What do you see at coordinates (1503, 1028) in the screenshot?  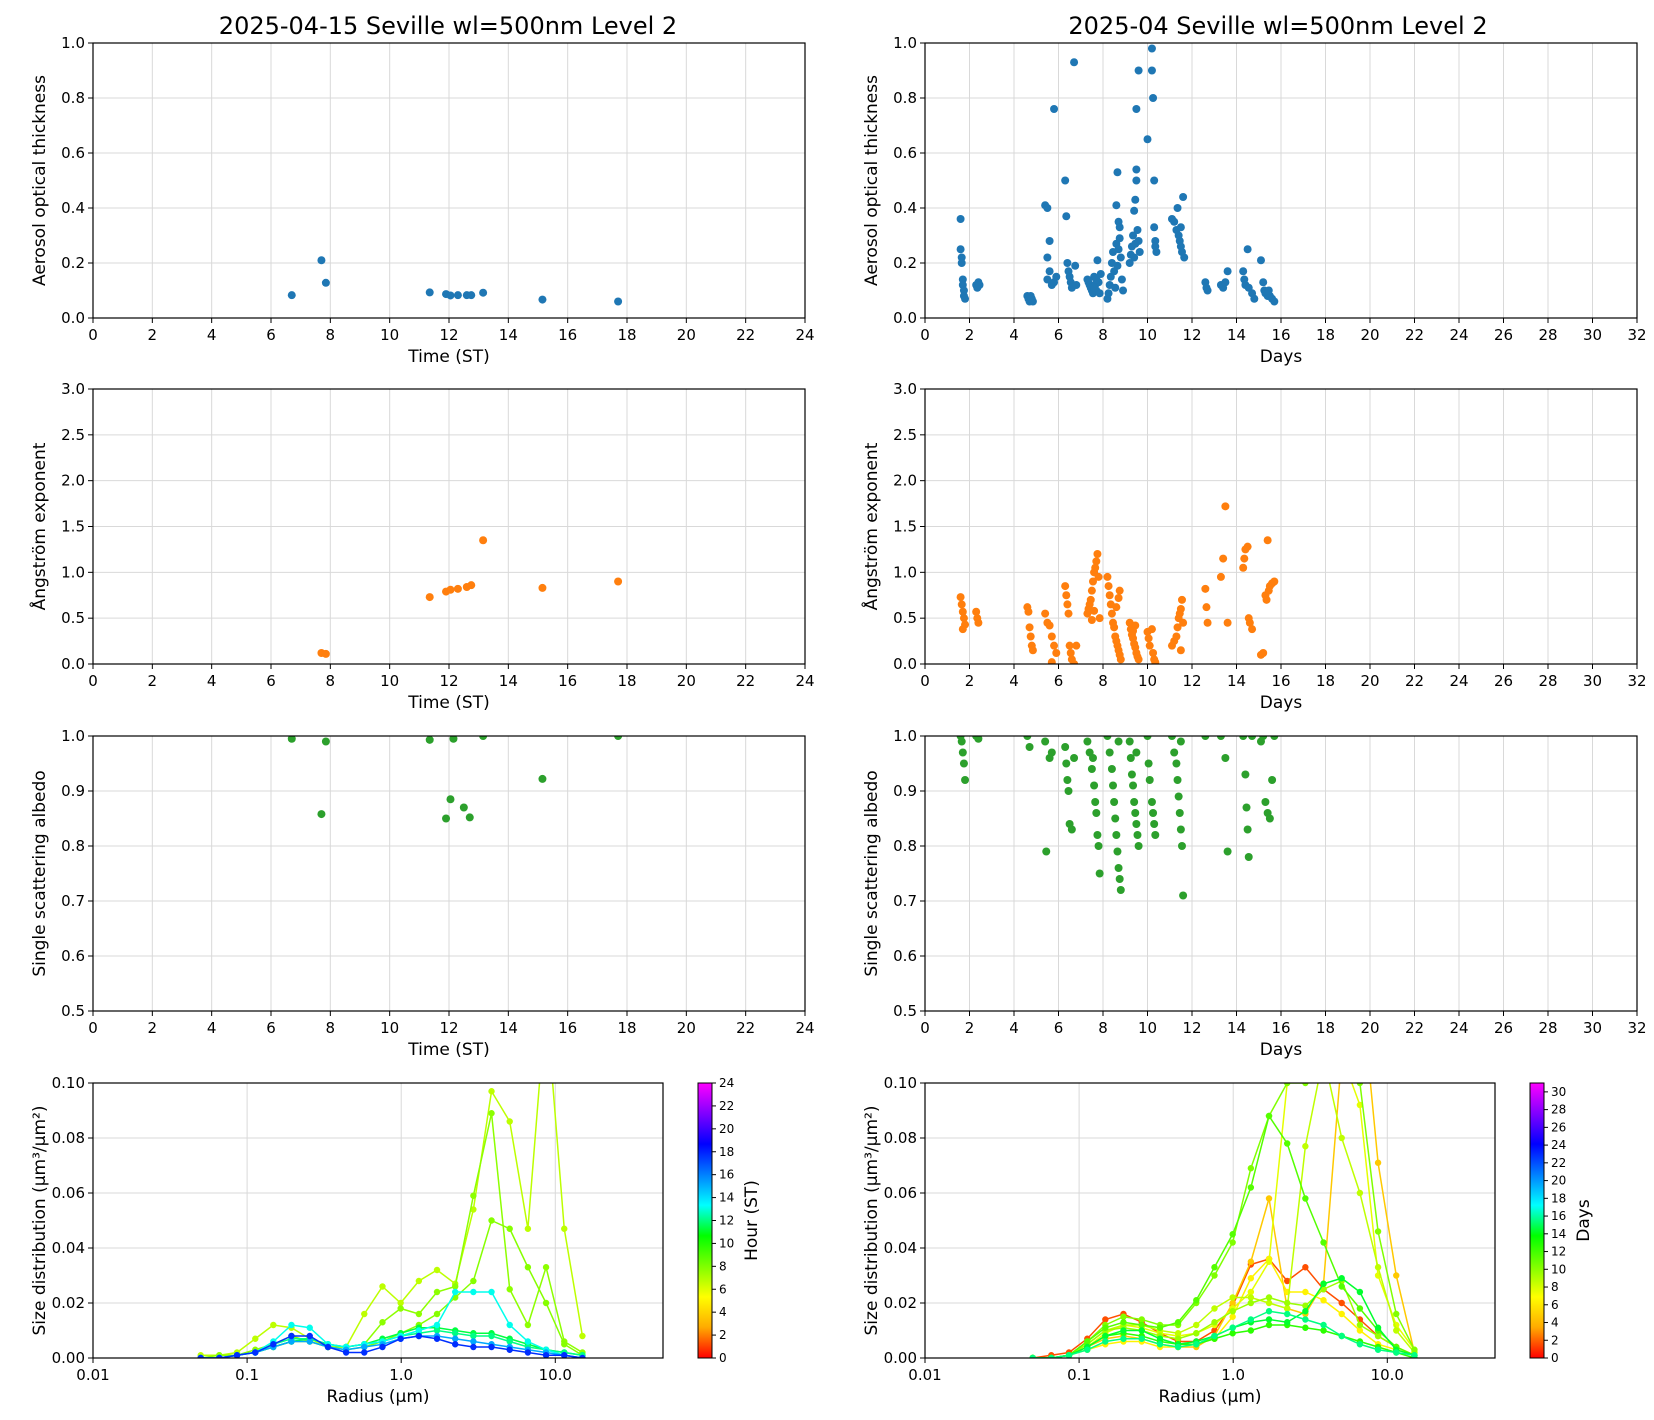 I see `x-tick-label: 26` at bounding box center [1503, 1028].